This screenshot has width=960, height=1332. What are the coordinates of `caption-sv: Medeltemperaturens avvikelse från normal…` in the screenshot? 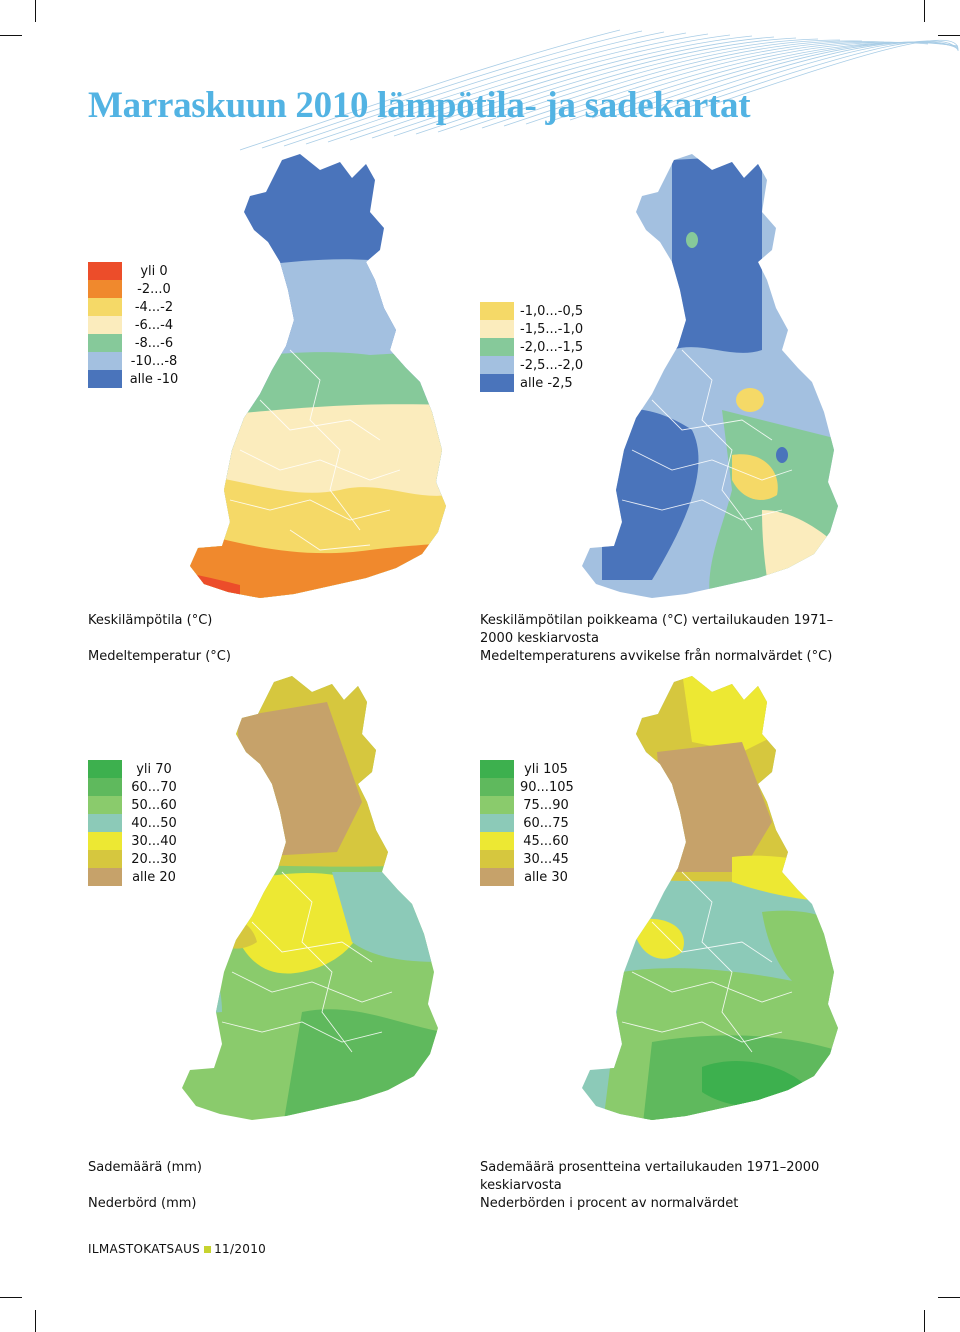 It's located at (656, 656).